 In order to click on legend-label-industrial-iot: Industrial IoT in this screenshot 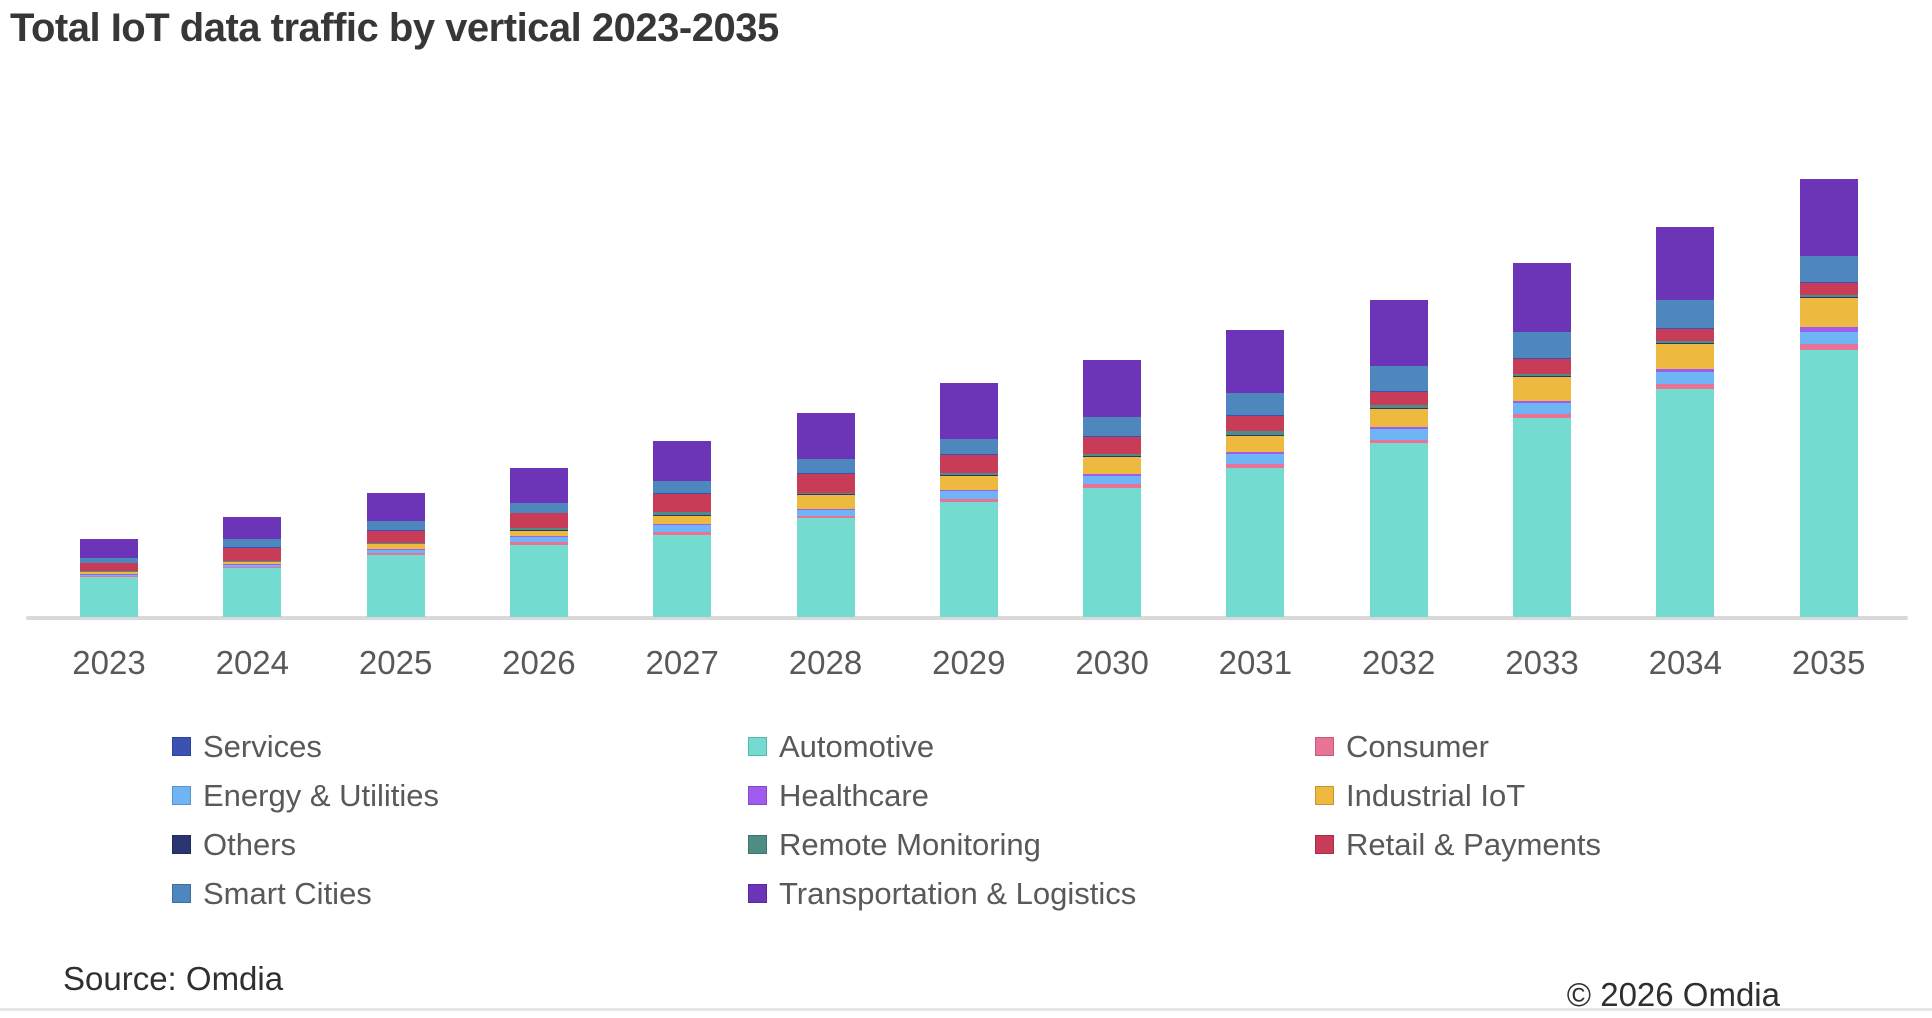, I will do `click(1436, 795)`.